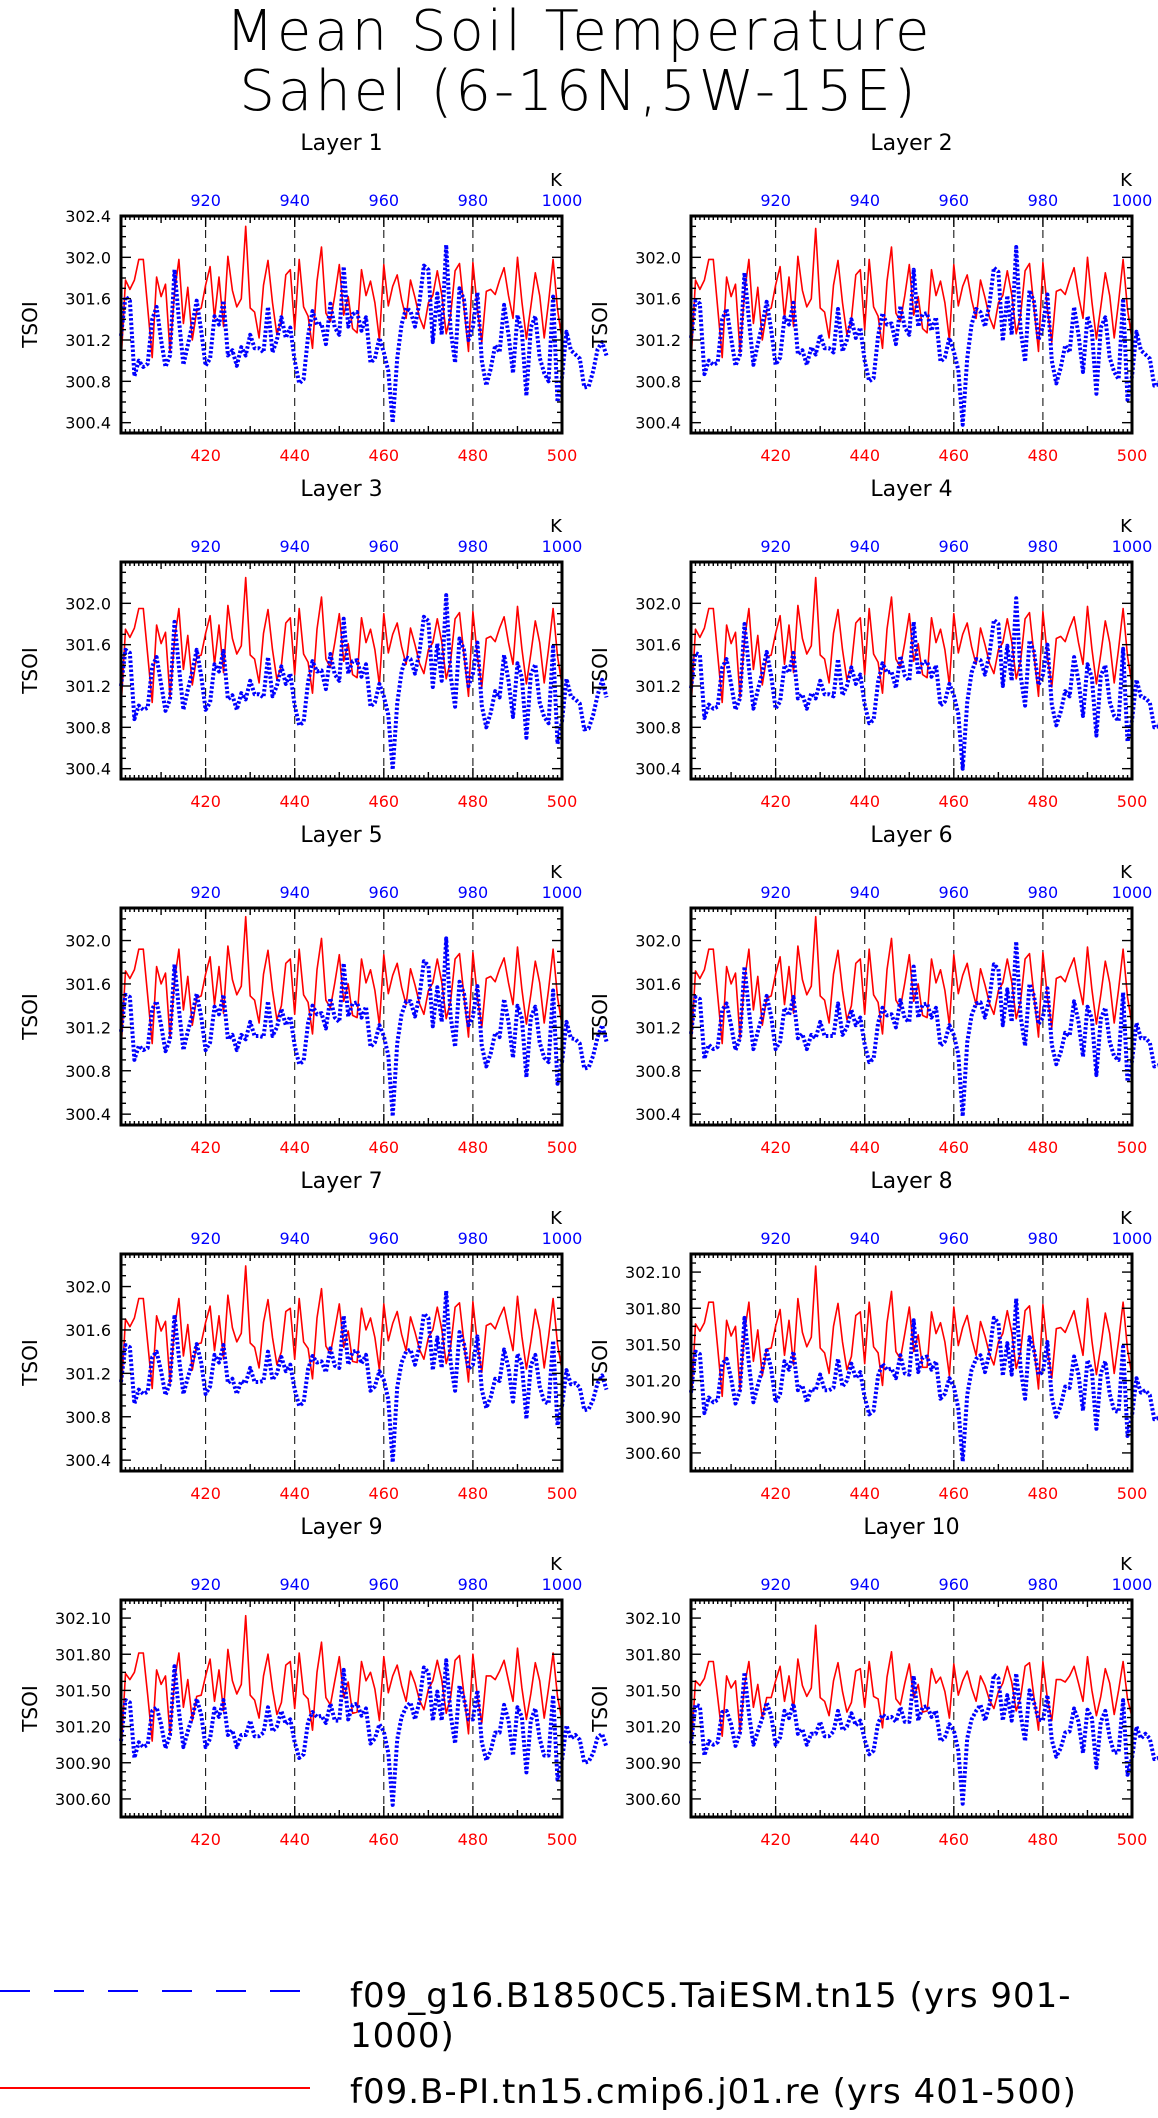  Describe the element at coordinates (911, 143) in the screenshot. I see `panel-title: Layer 2` at that location.